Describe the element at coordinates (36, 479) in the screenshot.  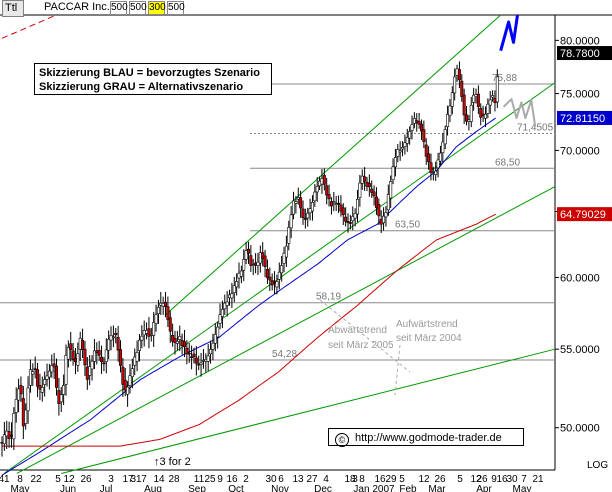
I see `x-day-label: 22` at that location.